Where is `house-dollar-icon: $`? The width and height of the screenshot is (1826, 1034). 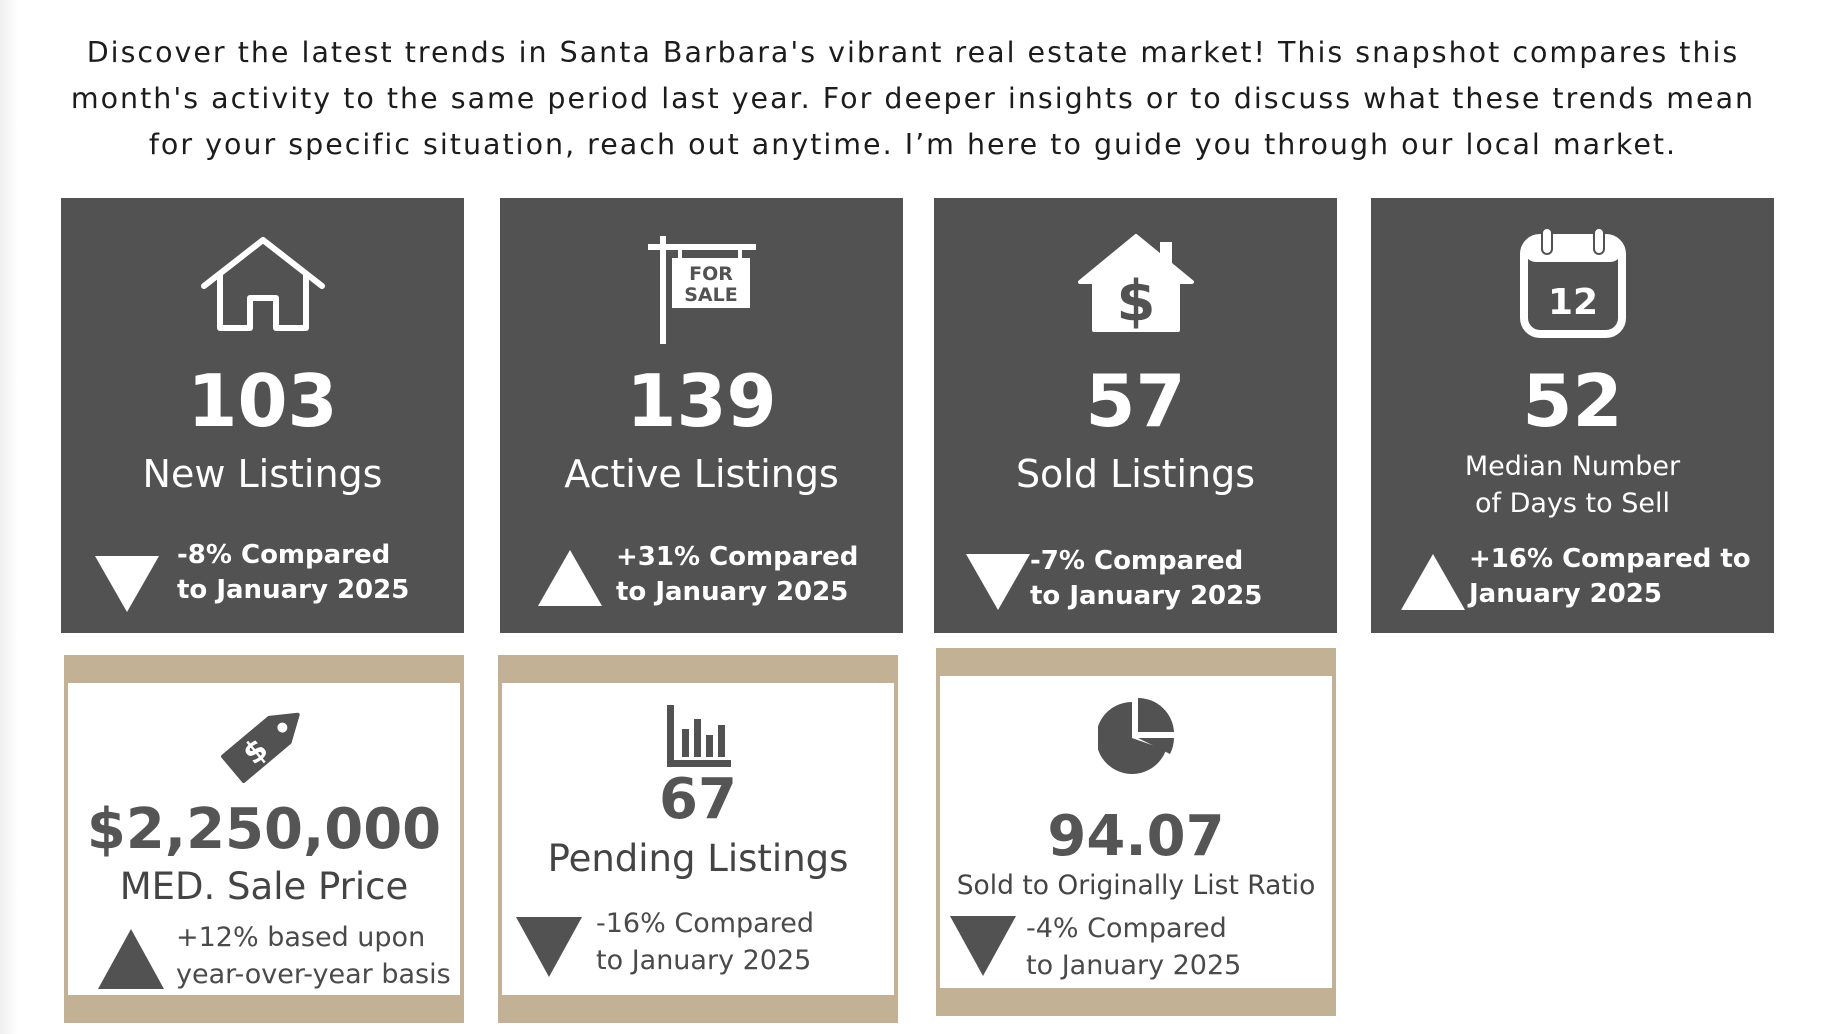
house-dollar-icon: $ is located at coordinates (1135, 289).